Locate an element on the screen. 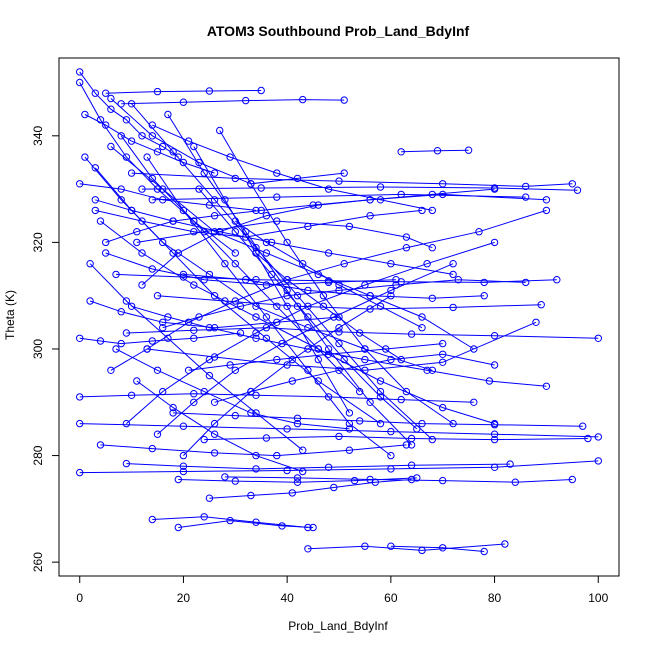 Image resolution: width=650 pixels, height=650 pixels. y-tick-label: 280 is located at coordinates (38, 455).